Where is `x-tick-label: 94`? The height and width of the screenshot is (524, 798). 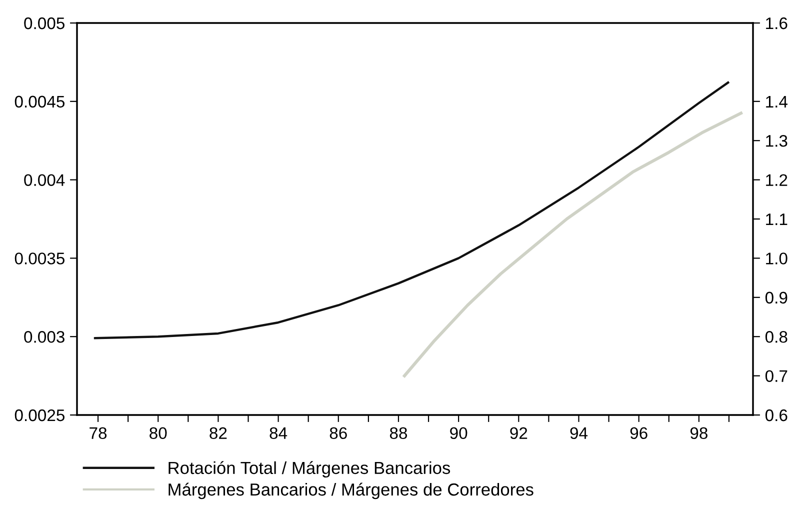 x-tick-label: 94 is located at coordinates (579, 433).